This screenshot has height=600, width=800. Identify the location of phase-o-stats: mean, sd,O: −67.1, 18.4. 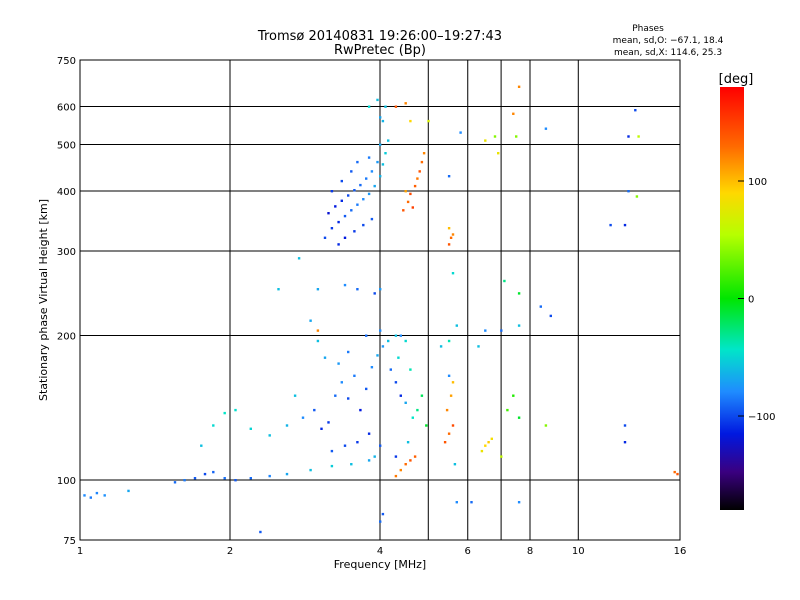
(668, 41).